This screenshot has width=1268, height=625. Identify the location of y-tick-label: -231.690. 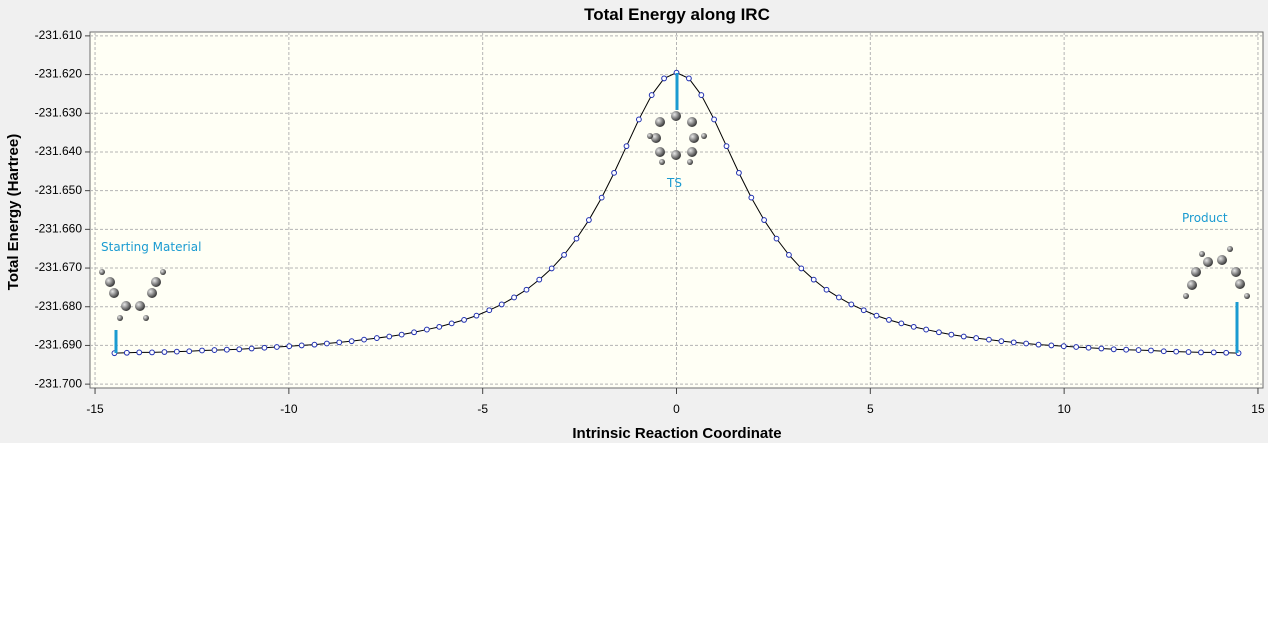
(59, 345).